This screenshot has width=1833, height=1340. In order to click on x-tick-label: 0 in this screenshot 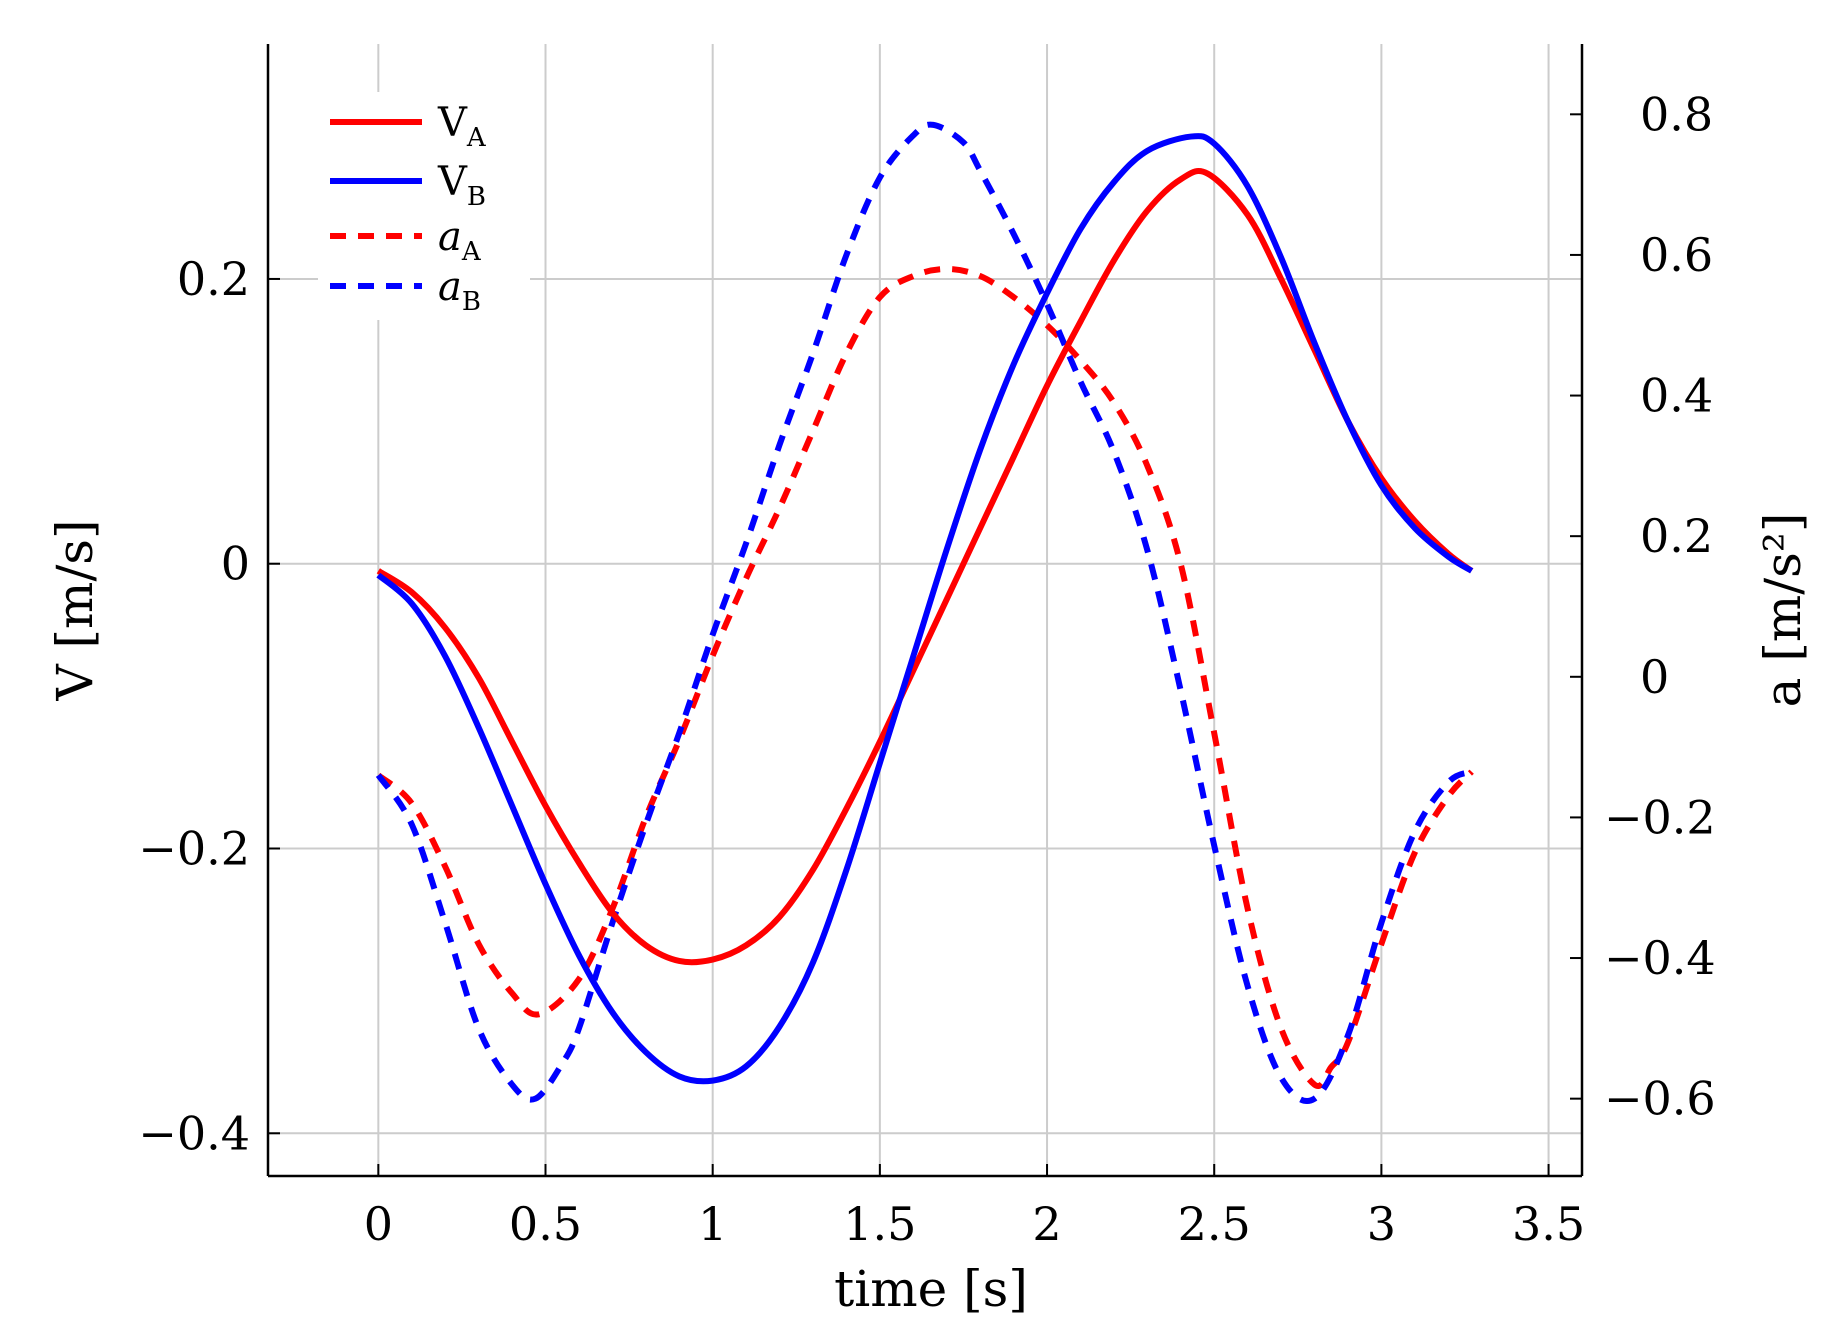, I will do `click(378, 1224)`.